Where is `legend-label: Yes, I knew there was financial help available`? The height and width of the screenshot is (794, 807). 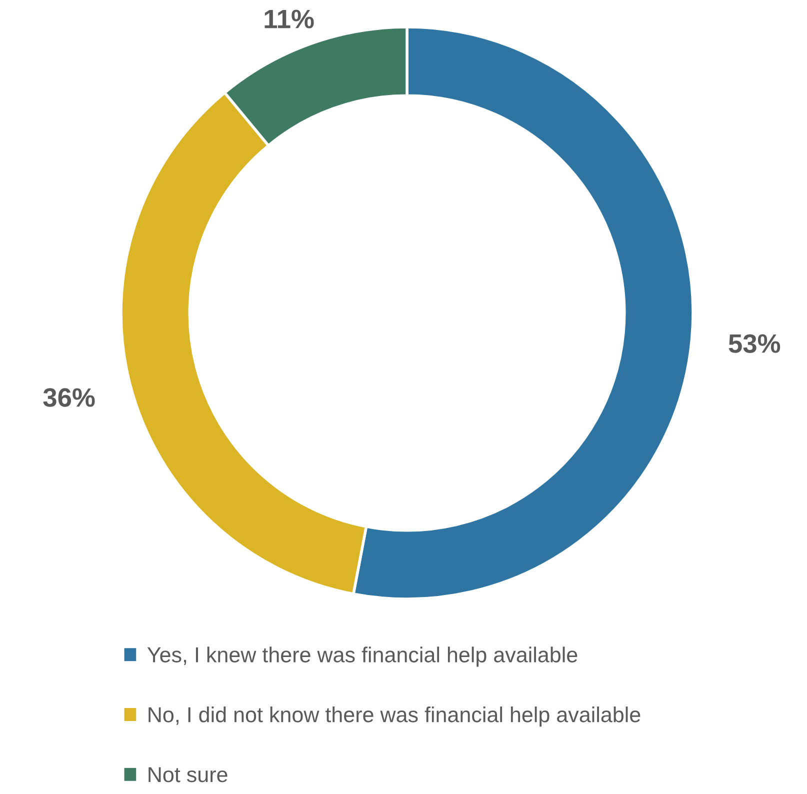 legend-label: Yes, I knew there was financial help available is located at coordinates (362, 656).